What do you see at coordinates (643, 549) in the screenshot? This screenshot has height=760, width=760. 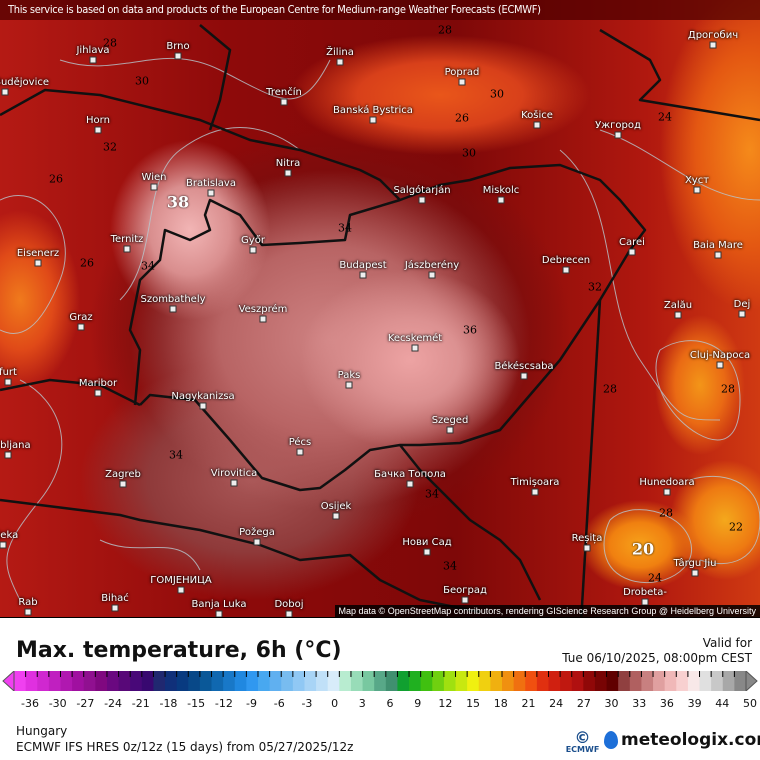 I see `isotherm-label: 20` at bounding box center [643, 549].